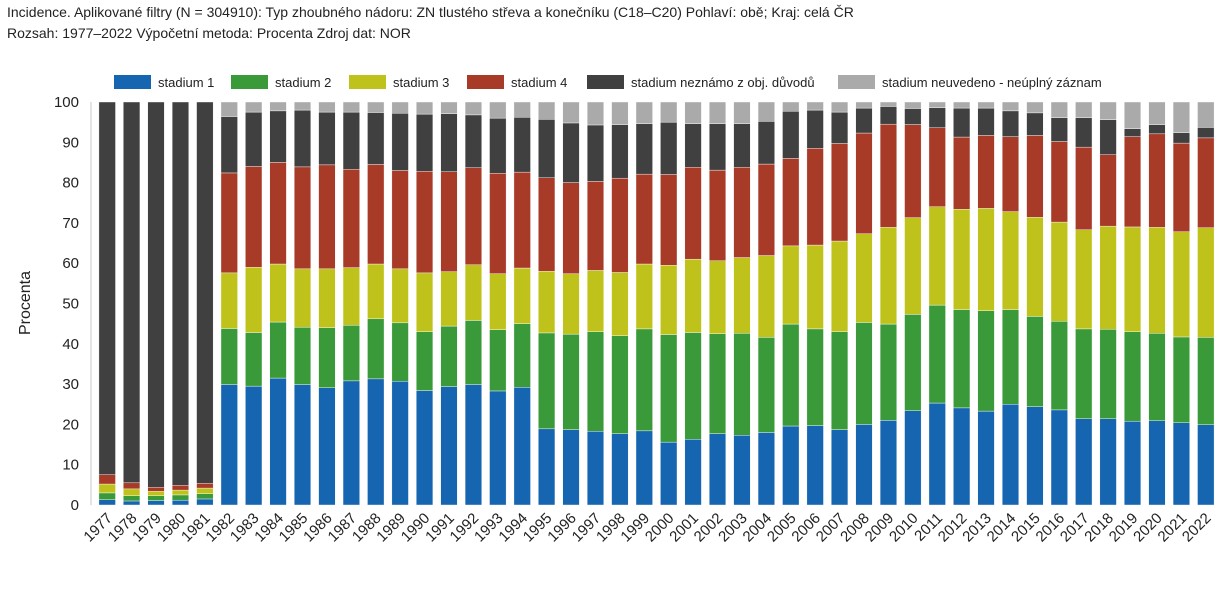 The width and height of the screenshot is (1228, 614). I want to click on bar-stack-1999, so click(644, 303).